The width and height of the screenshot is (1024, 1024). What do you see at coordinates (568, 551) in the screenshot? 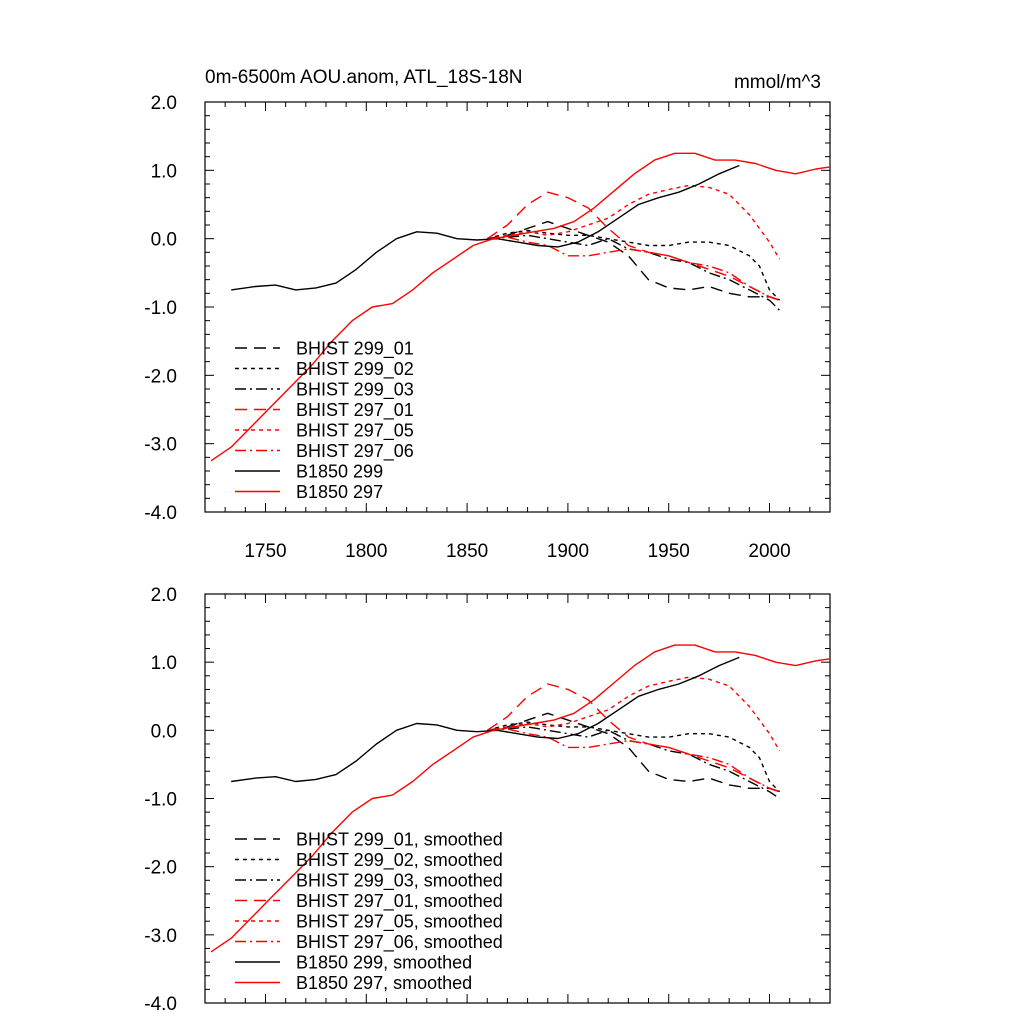
I see `x-tick-label: 1900` at bounding box center [568, 551].